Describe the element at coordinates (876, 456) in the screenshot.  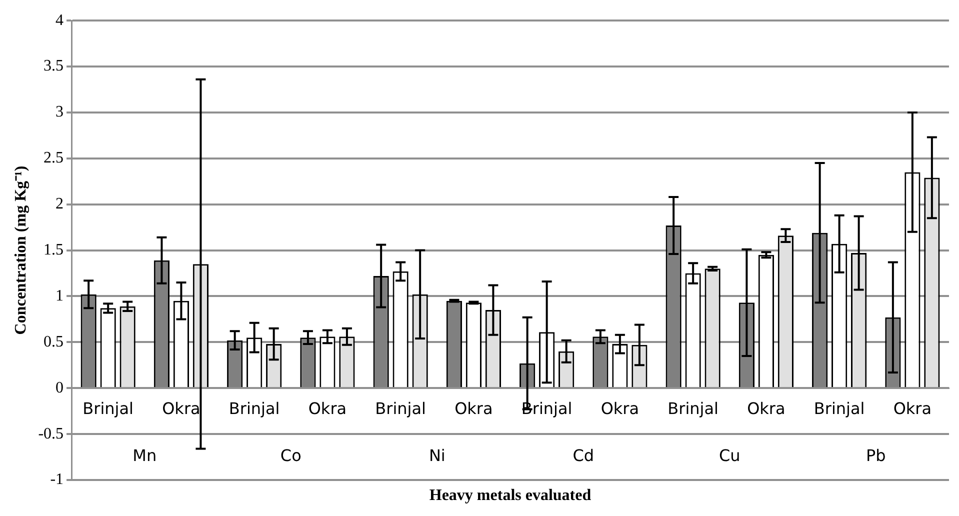
I see `annotation: Pb` at that location.